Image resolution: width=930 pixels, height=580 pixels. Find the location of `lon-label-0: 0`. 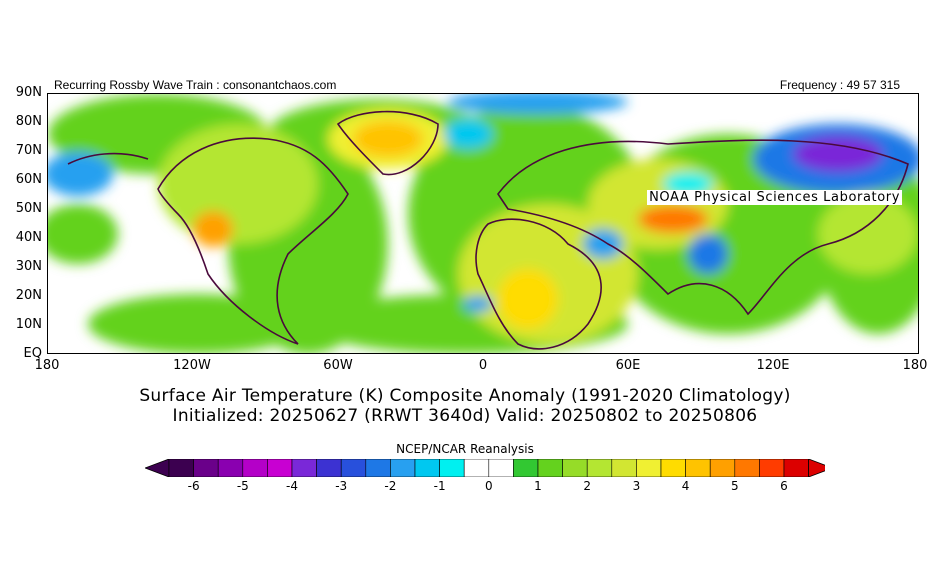

lon-label-0: 0 is located at coordinates (483, 365).